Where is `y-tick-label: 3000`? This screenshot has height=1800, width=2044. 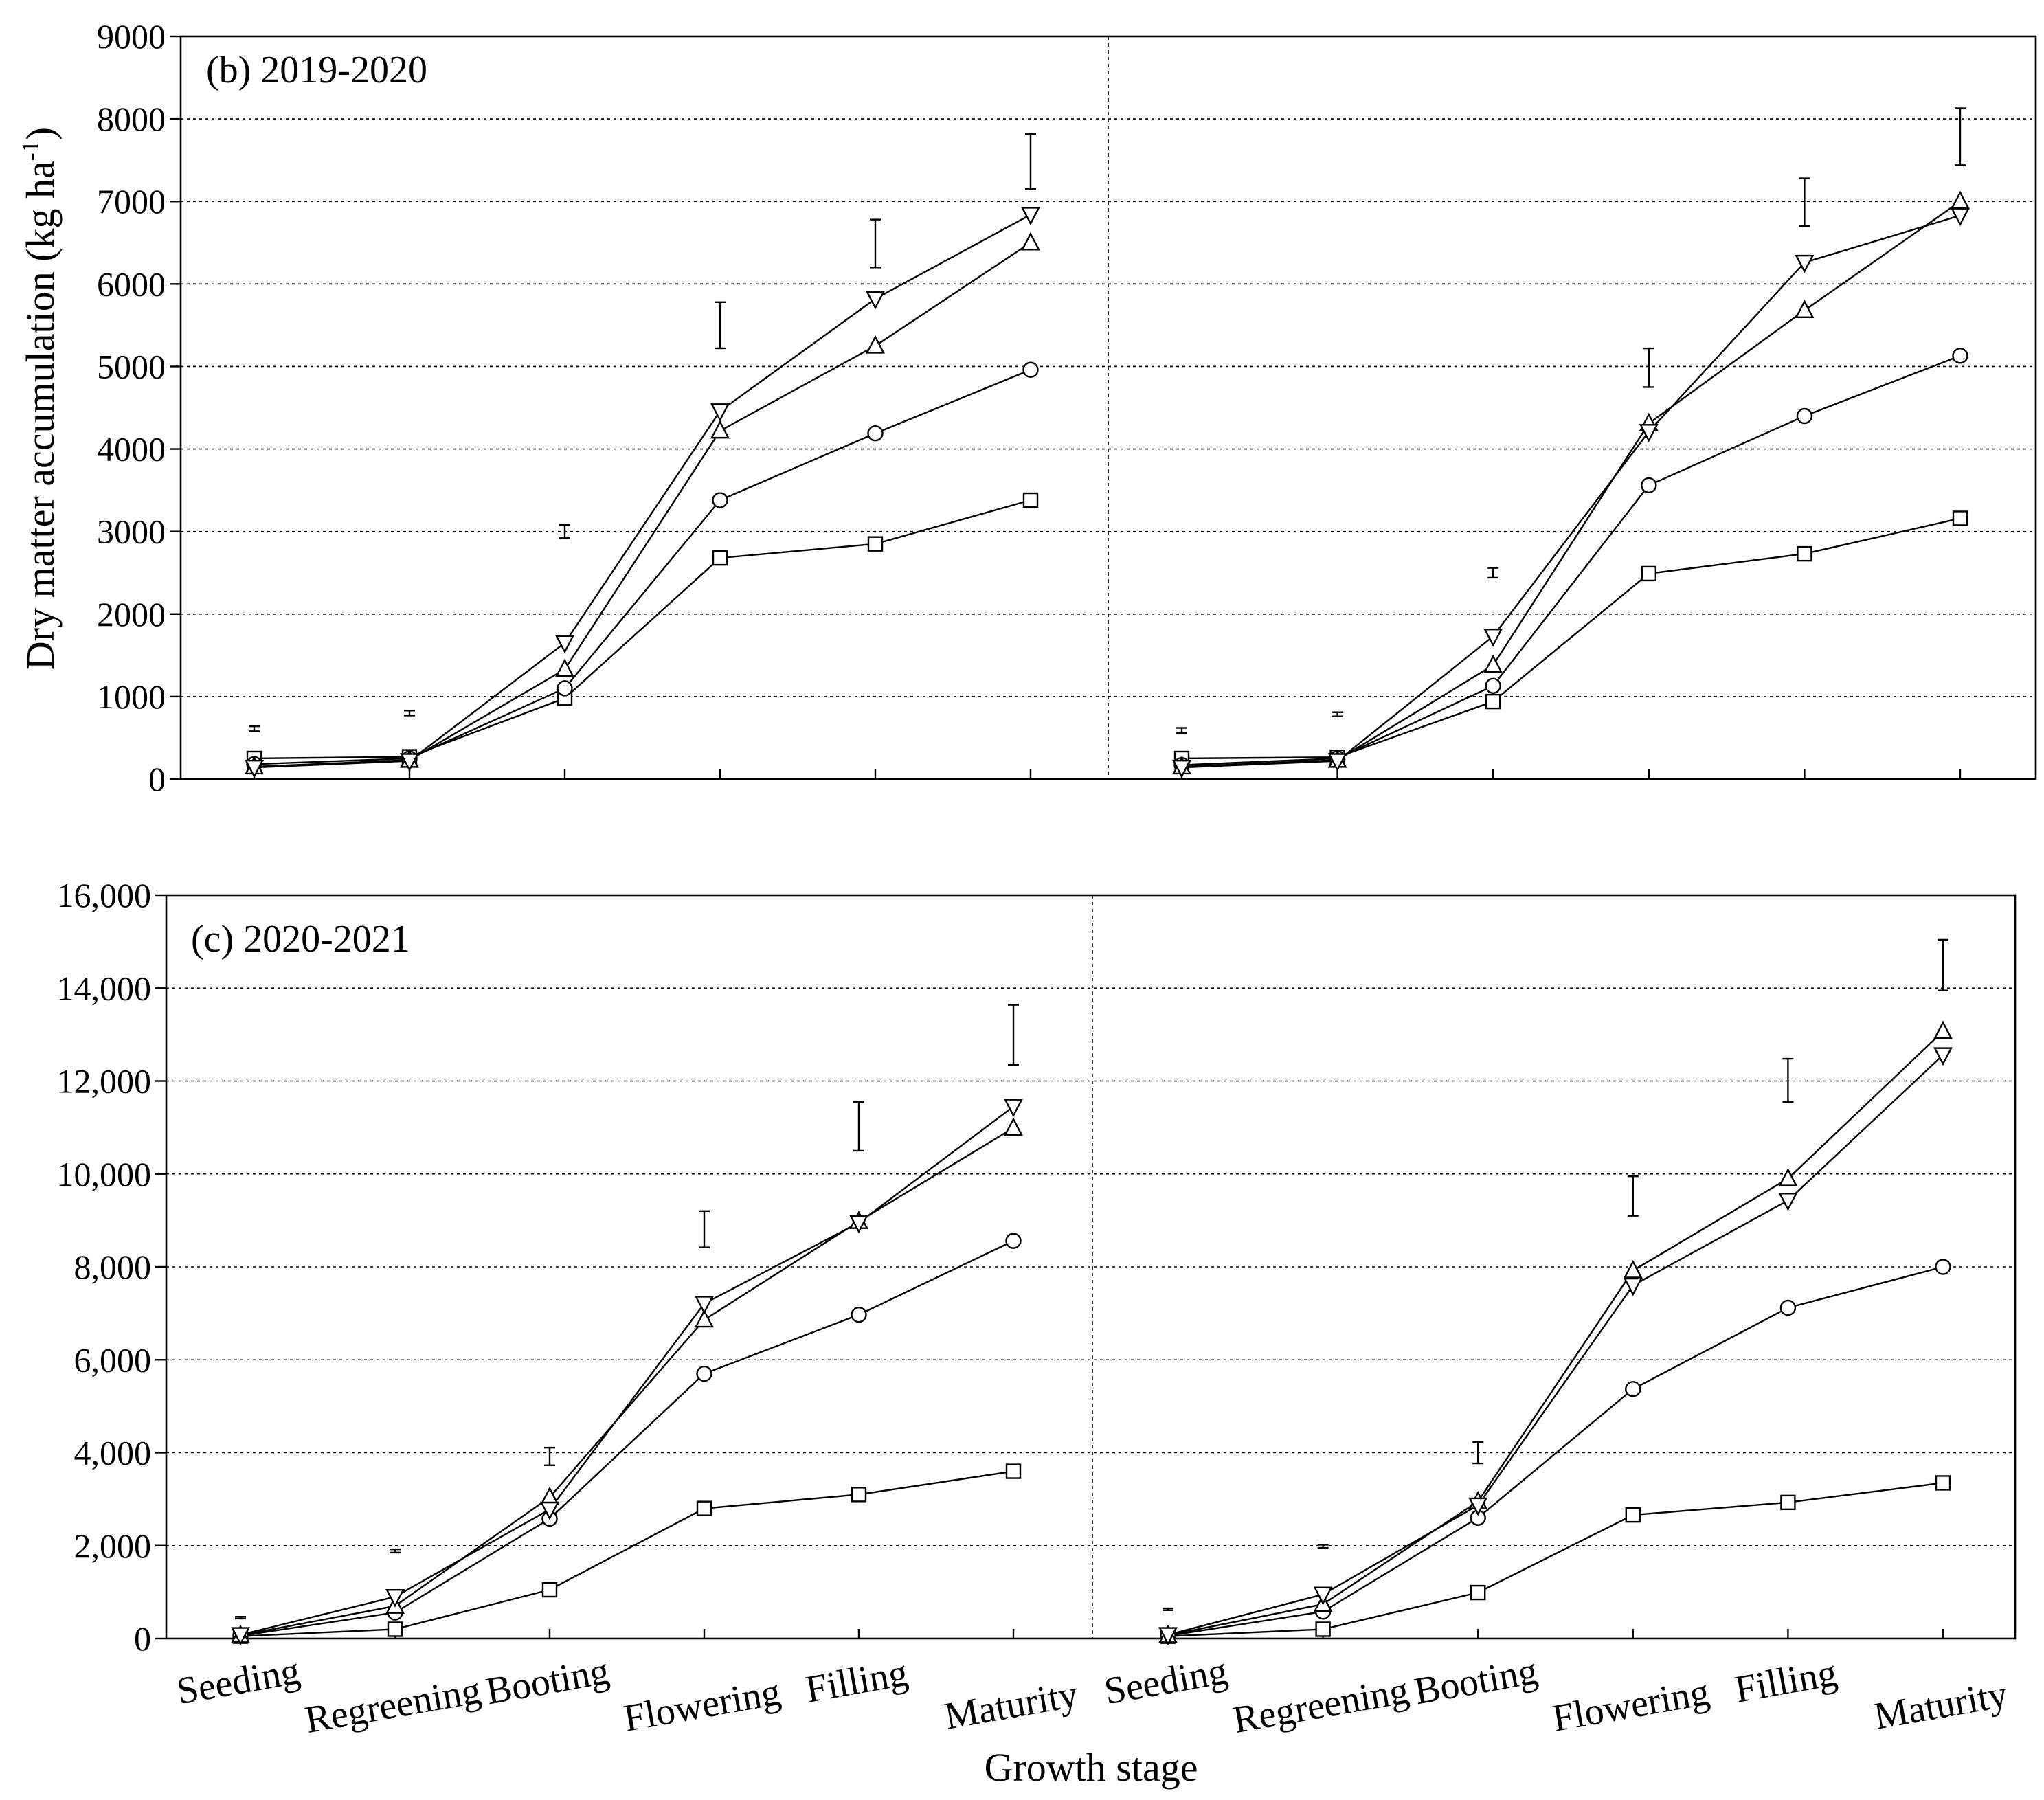 y-tick-label: 3000 is located at coordinates (131, 532).